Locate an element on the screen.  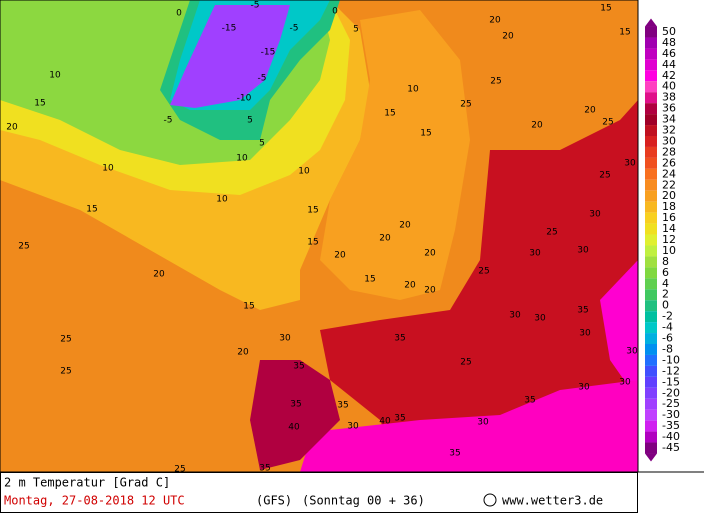
scale-label: 24 is located at coordinates (669, 173).